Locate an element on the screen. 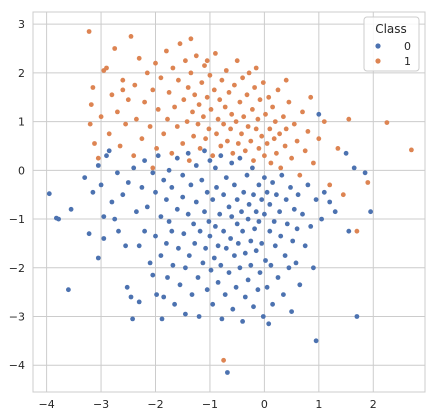 The height and width of the screenshot is (420, 436). x-tick-label: −2 is located at coordinates (155, 404).